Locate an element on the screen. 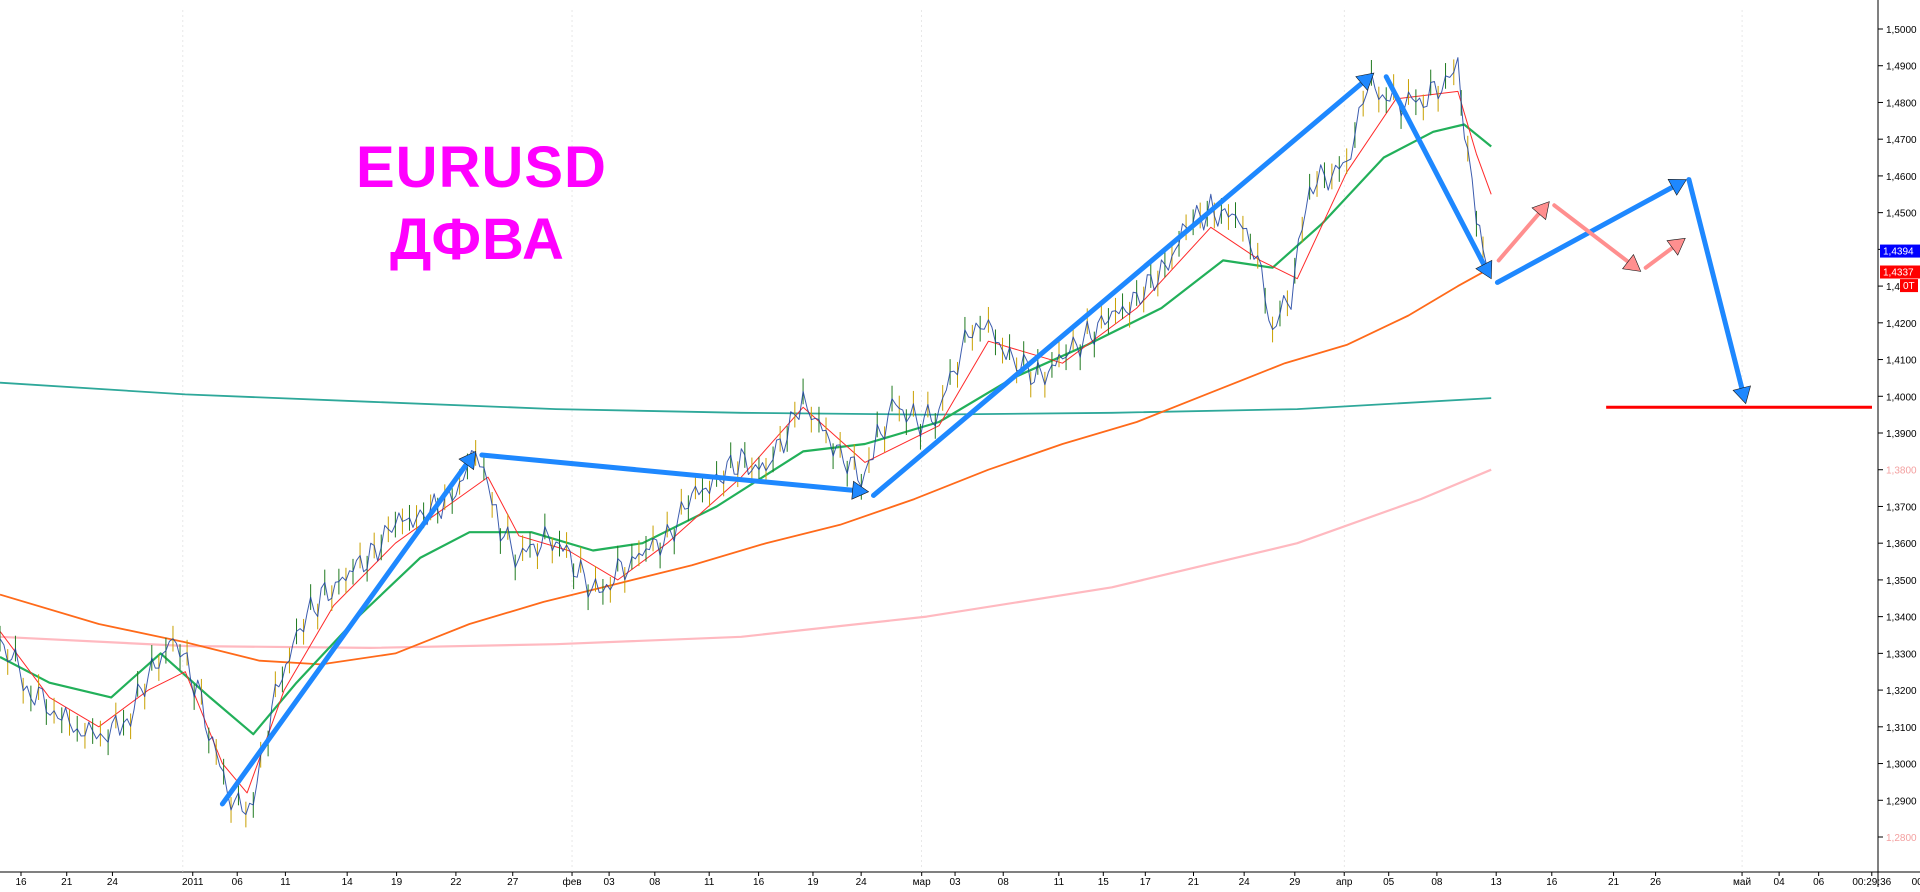 This screenshot has height=892, width=1920. x-tick-label: 15 is located at coordinates (1104, 882).